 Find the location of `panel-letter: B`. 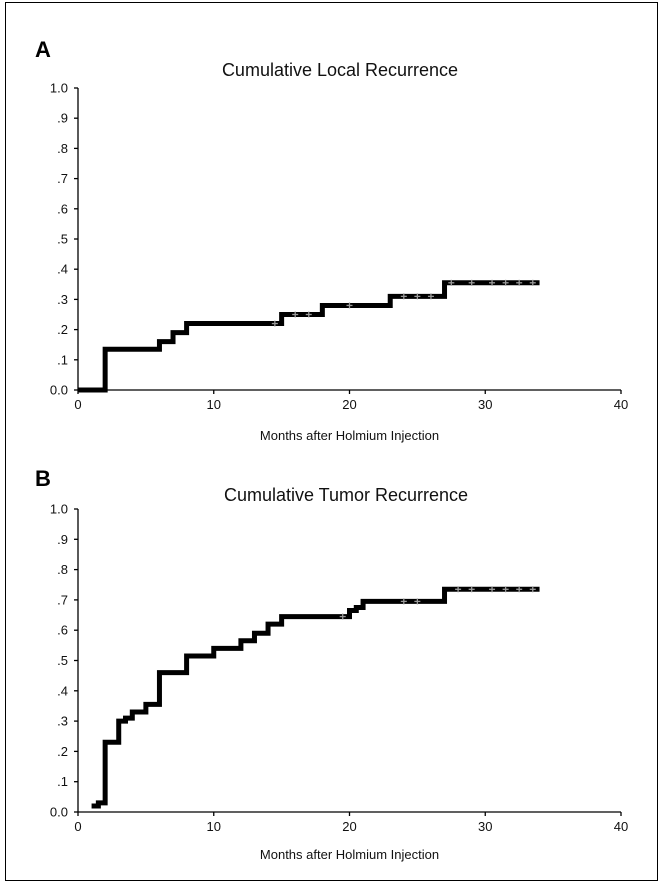

panel-letter: B is located at coordinates (43, 478).